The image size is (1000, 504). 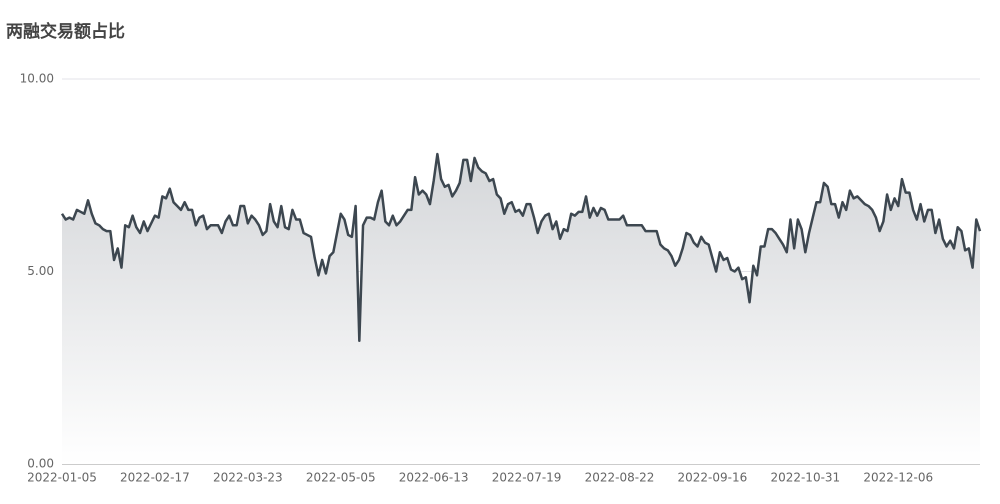 I want to click on x-tick-label: 2022-06-13, so click(x=434, y=478).